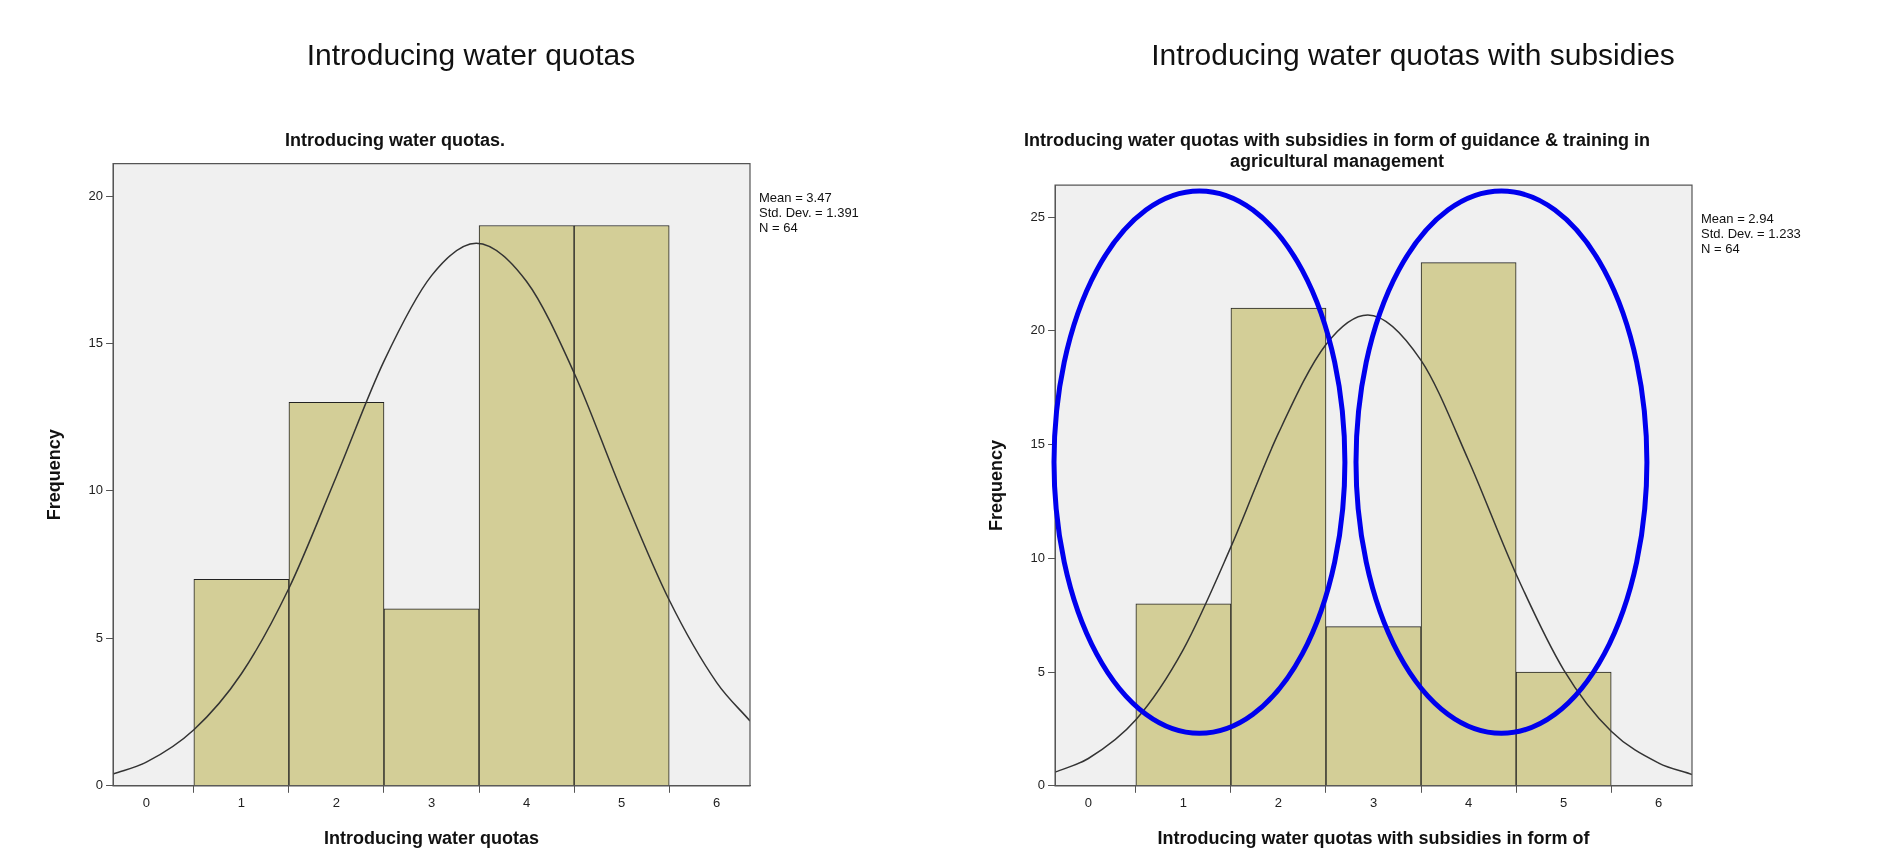  Describe the element at coordinates (795, 197) in the screenshot. I see `text: Mean = 3.47` at that location.